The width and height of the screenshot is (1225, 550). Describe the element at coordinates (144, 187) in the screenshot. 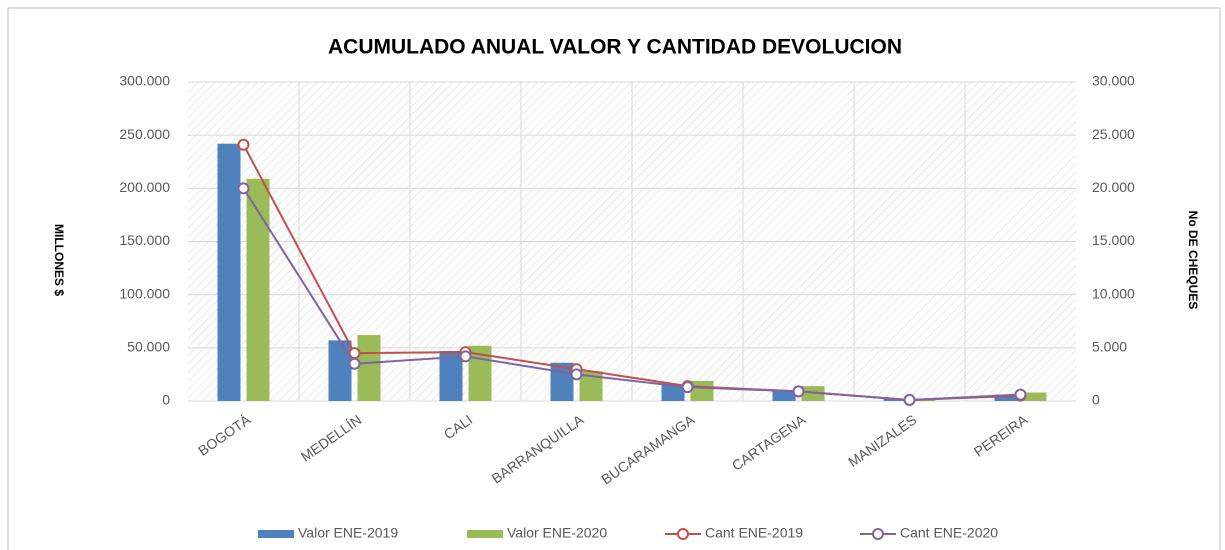

I see `y-tick-label: 200.000` at that location.